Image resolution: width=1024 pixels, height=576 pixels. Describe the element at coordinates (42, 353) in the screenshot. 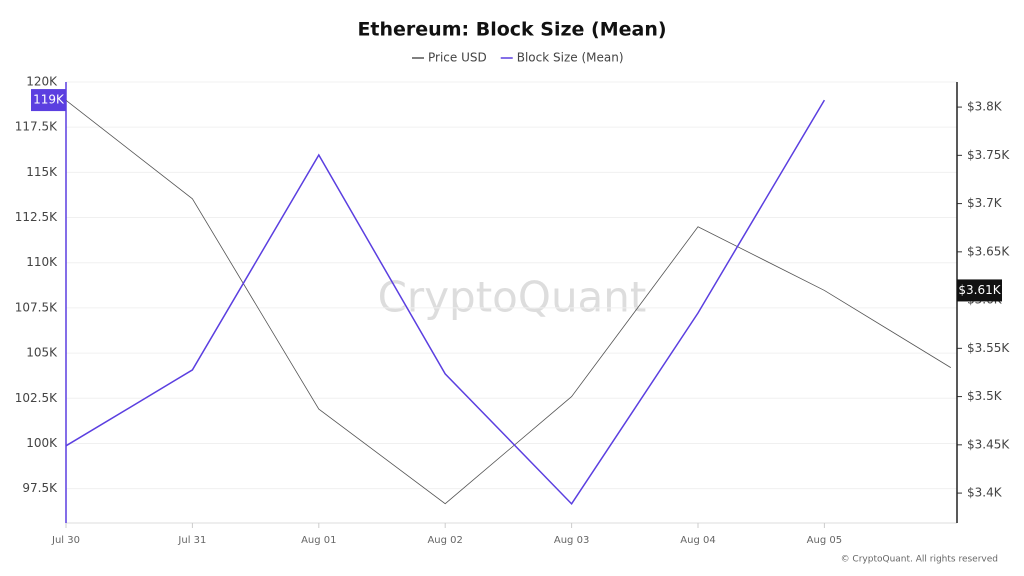

I see `y-tick-label: 105K` at that location.